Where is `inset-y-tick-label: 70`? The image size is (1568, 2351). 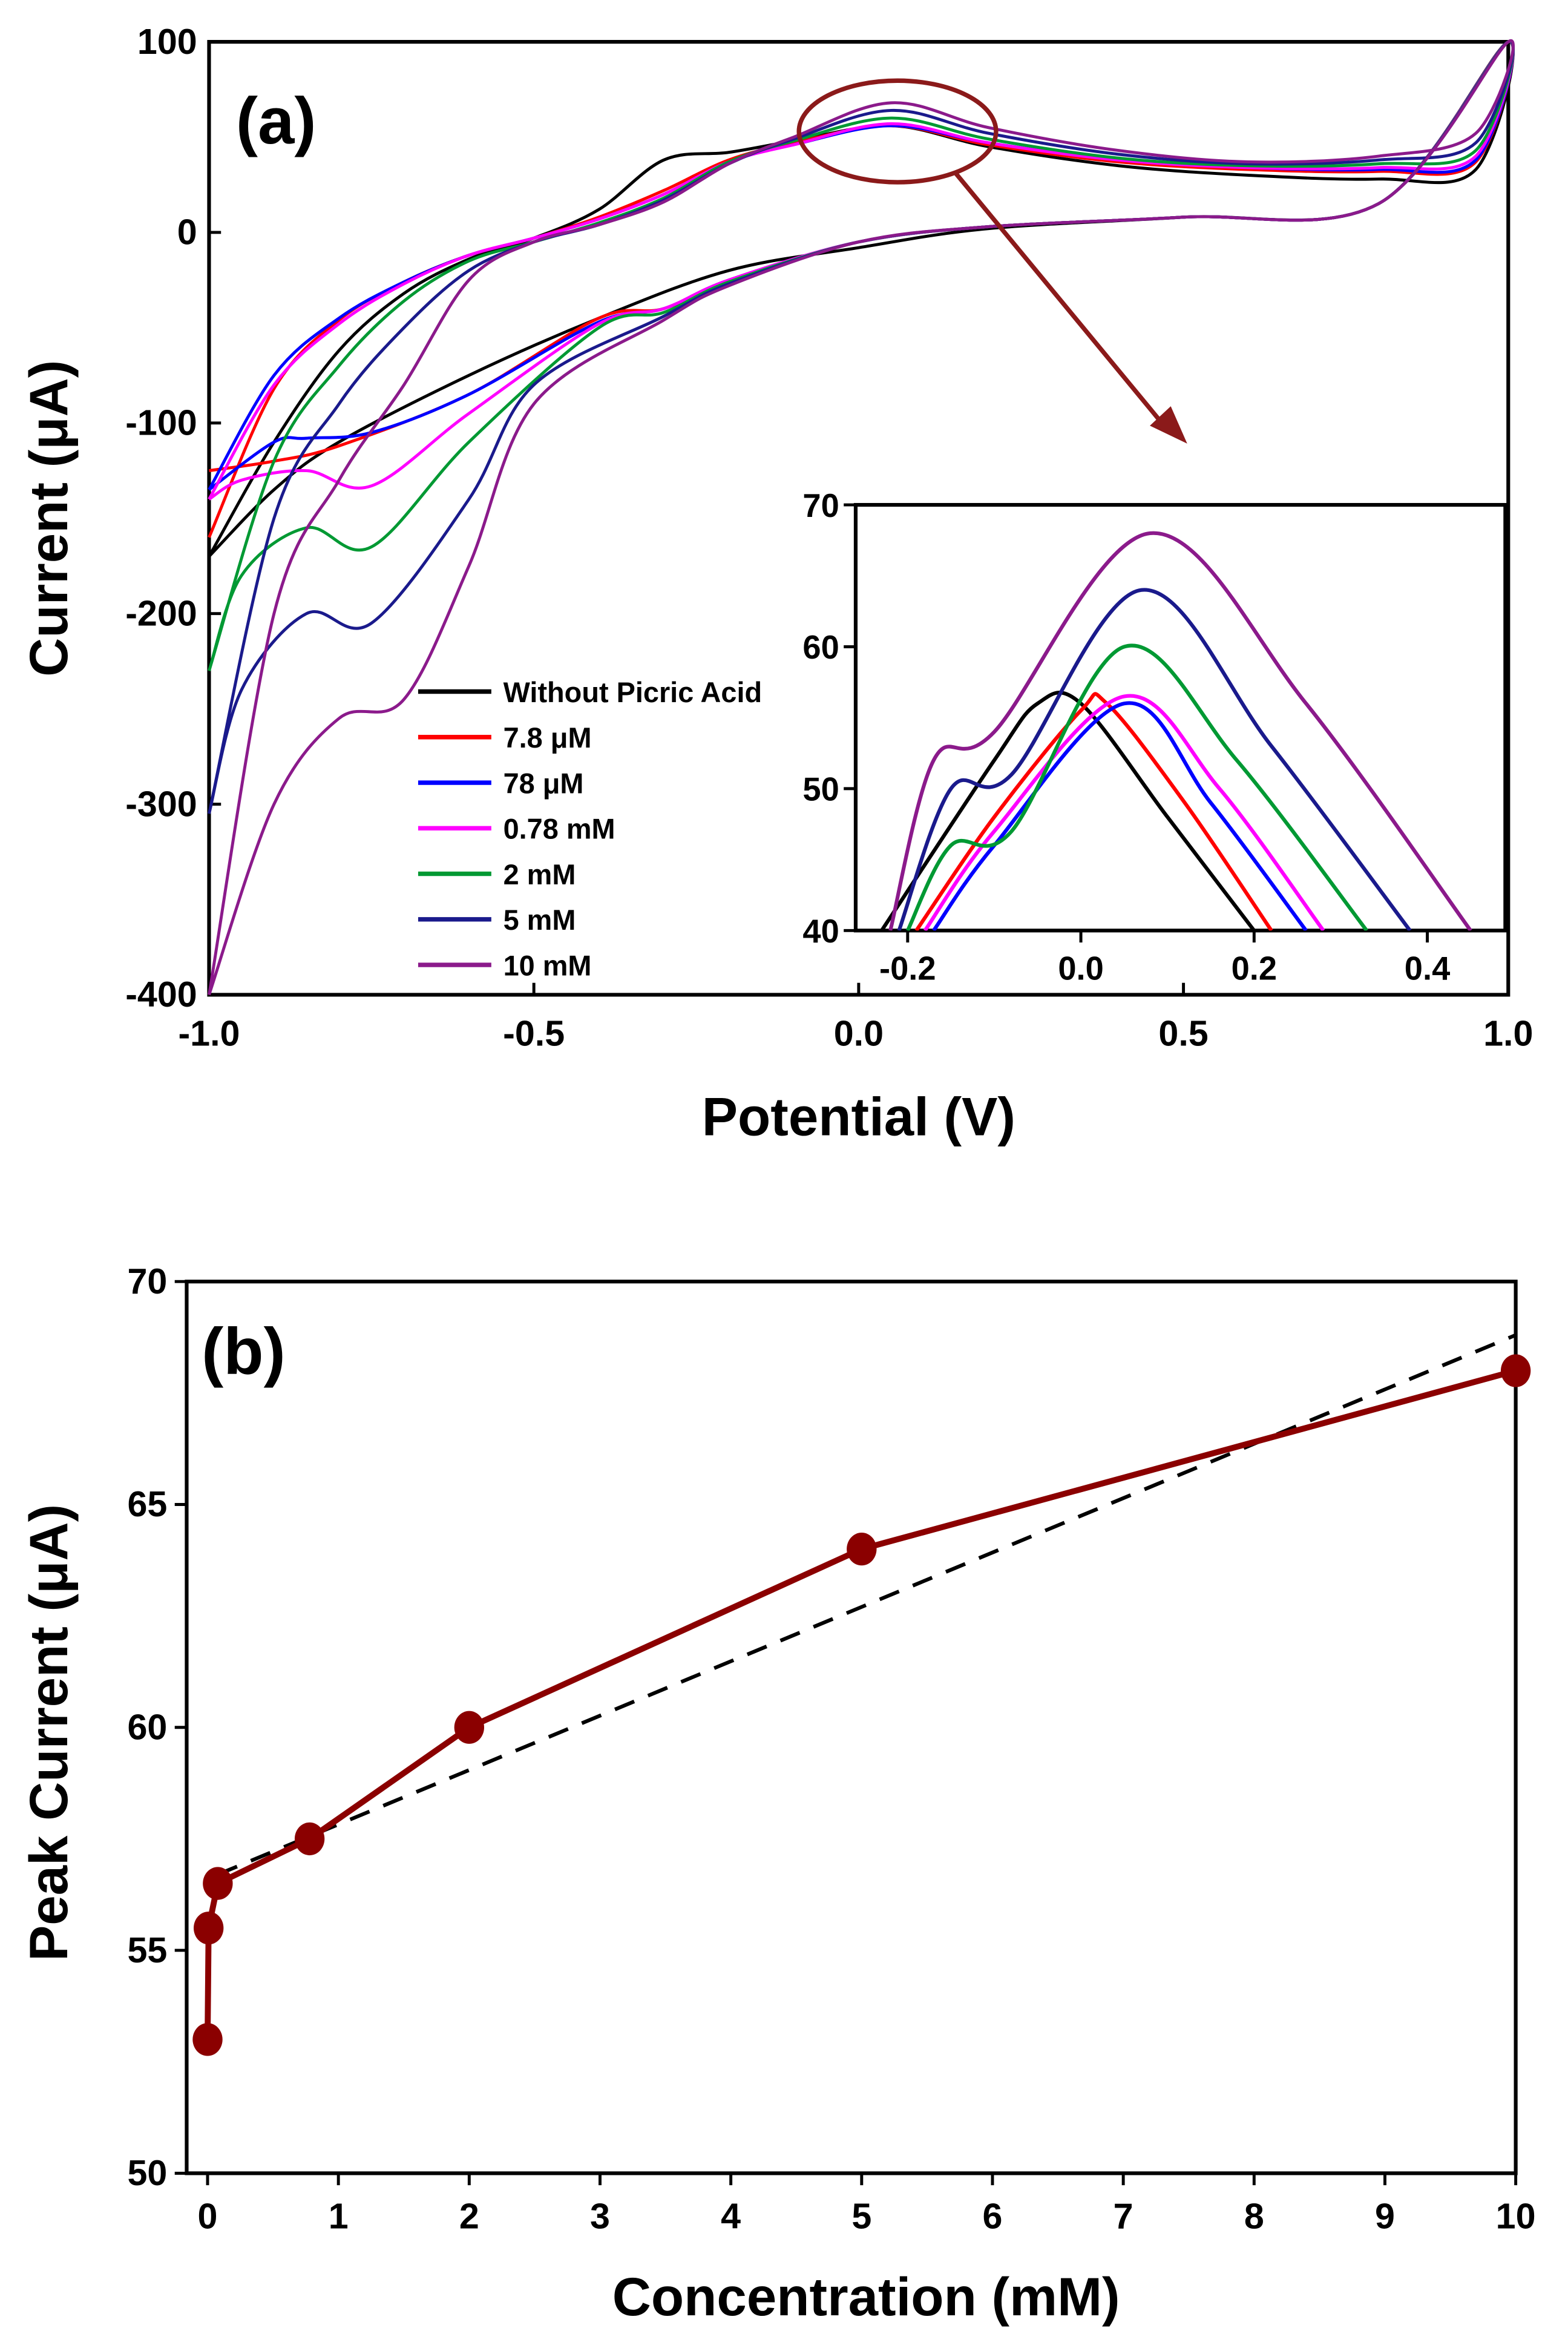
inset-y-tick-label: 70 is located at coordinates (820, 505).